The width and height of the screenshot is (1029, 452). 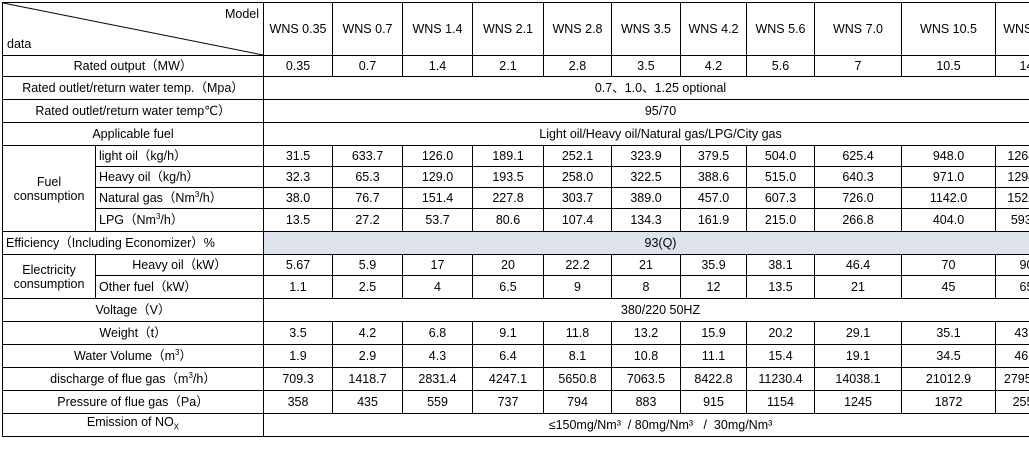 I want to click on cell-value: 5.6, so click(x=781, y=66).